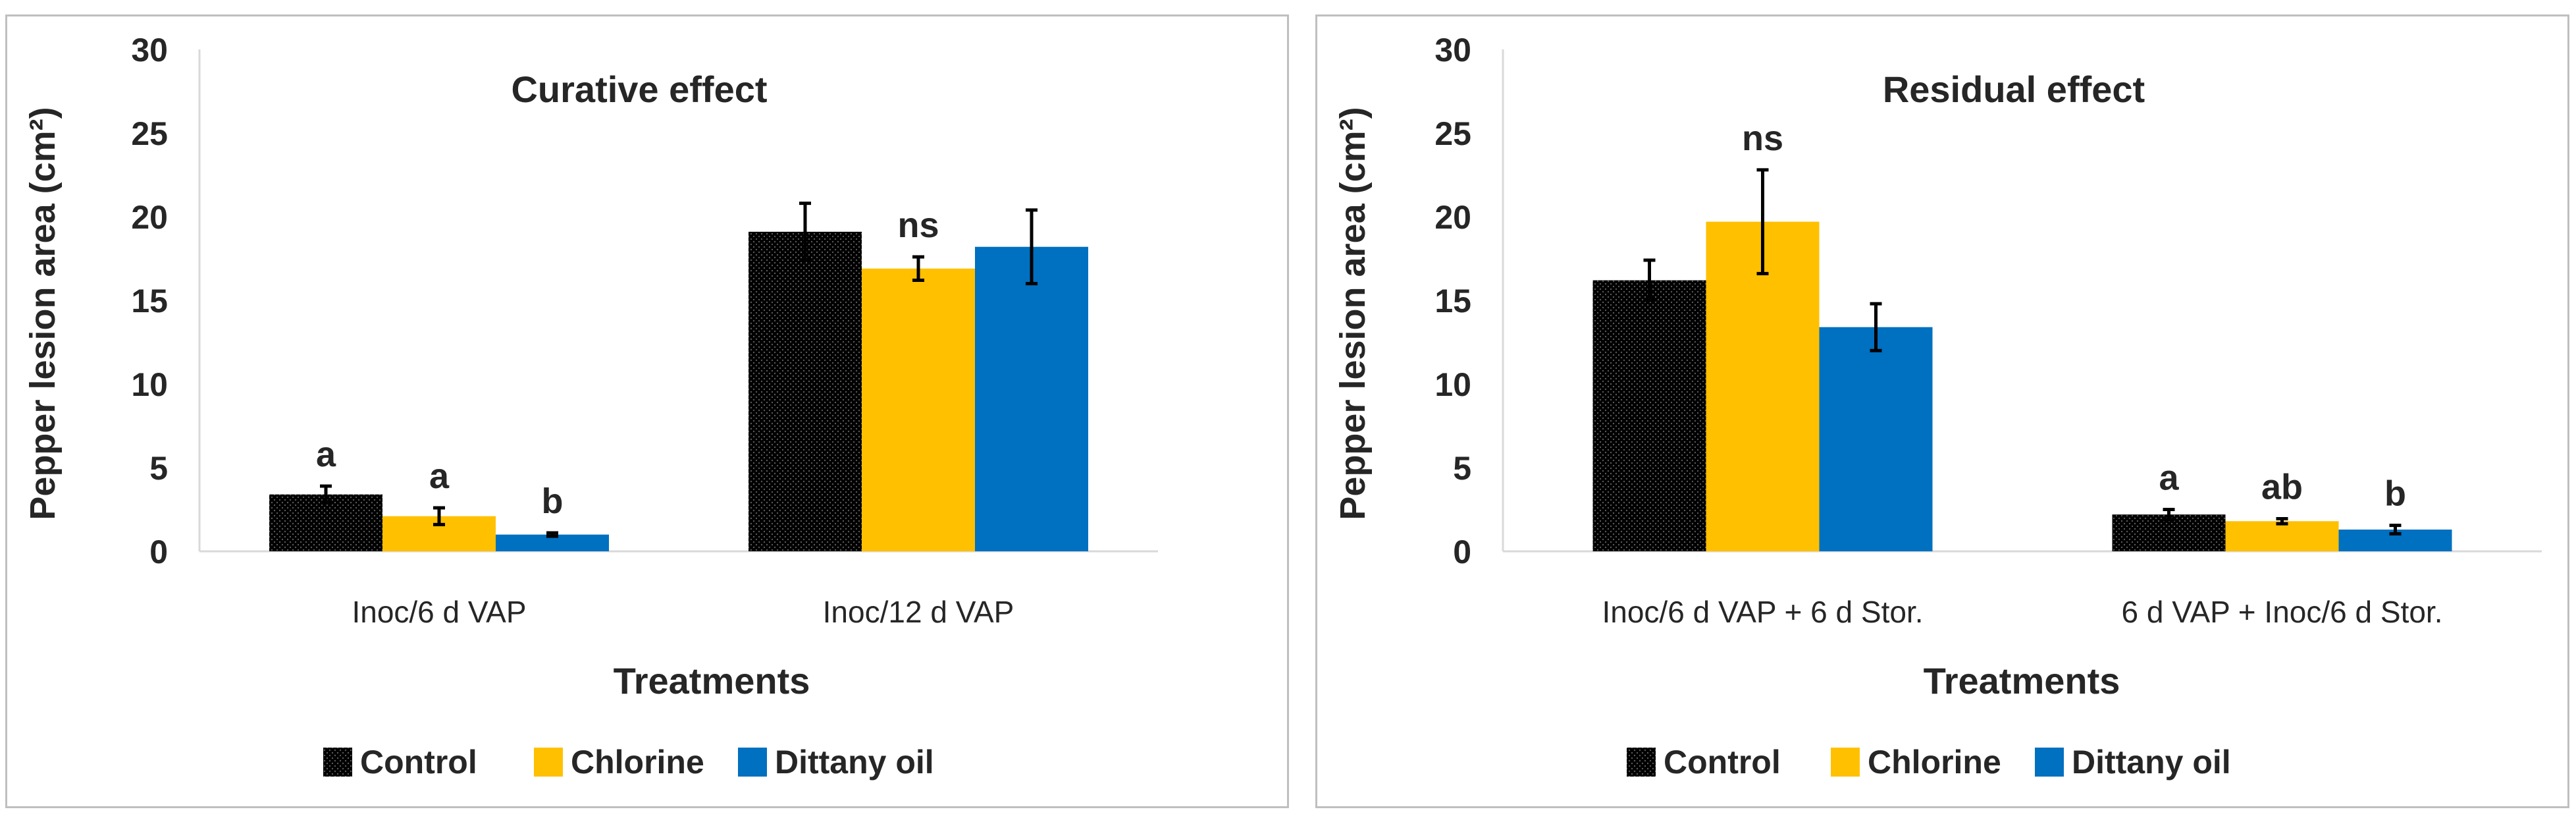  What do you see at coordinates (2281, 612) in the screenshot?
I see `x-tick-label: 6 d VAP + Inoc/6 d Stor.` at bounding box center [2281, 612].